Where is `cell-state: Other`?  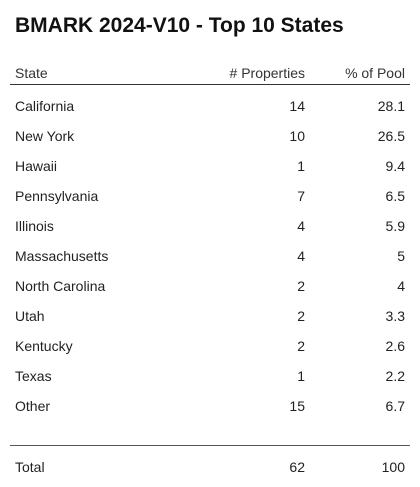 cell-state: Other is located at coordinates (33, 406).